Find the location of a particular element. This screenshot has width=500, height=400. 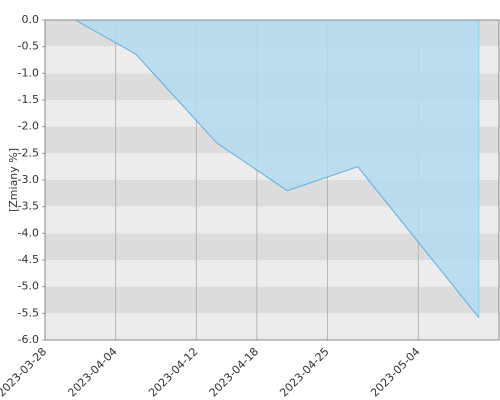

y-tick-label: -2.0 is located at coordinates (28, 126).